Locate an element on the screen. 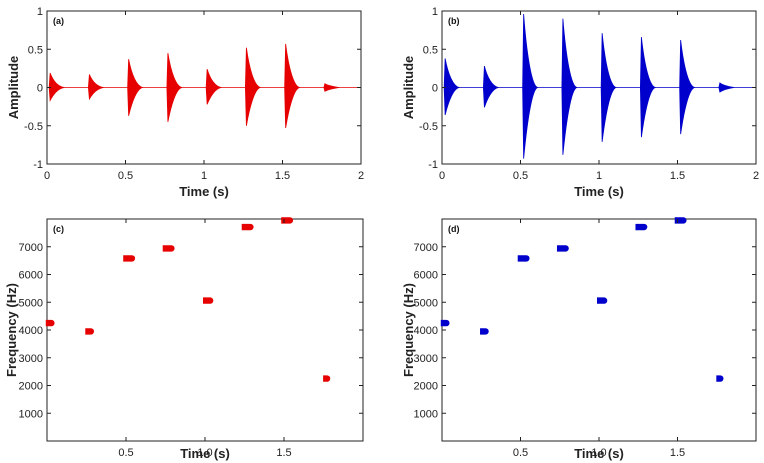 This screenshot has height=463, width=764. panel-label: (d) is located at coordinates (454, 229).